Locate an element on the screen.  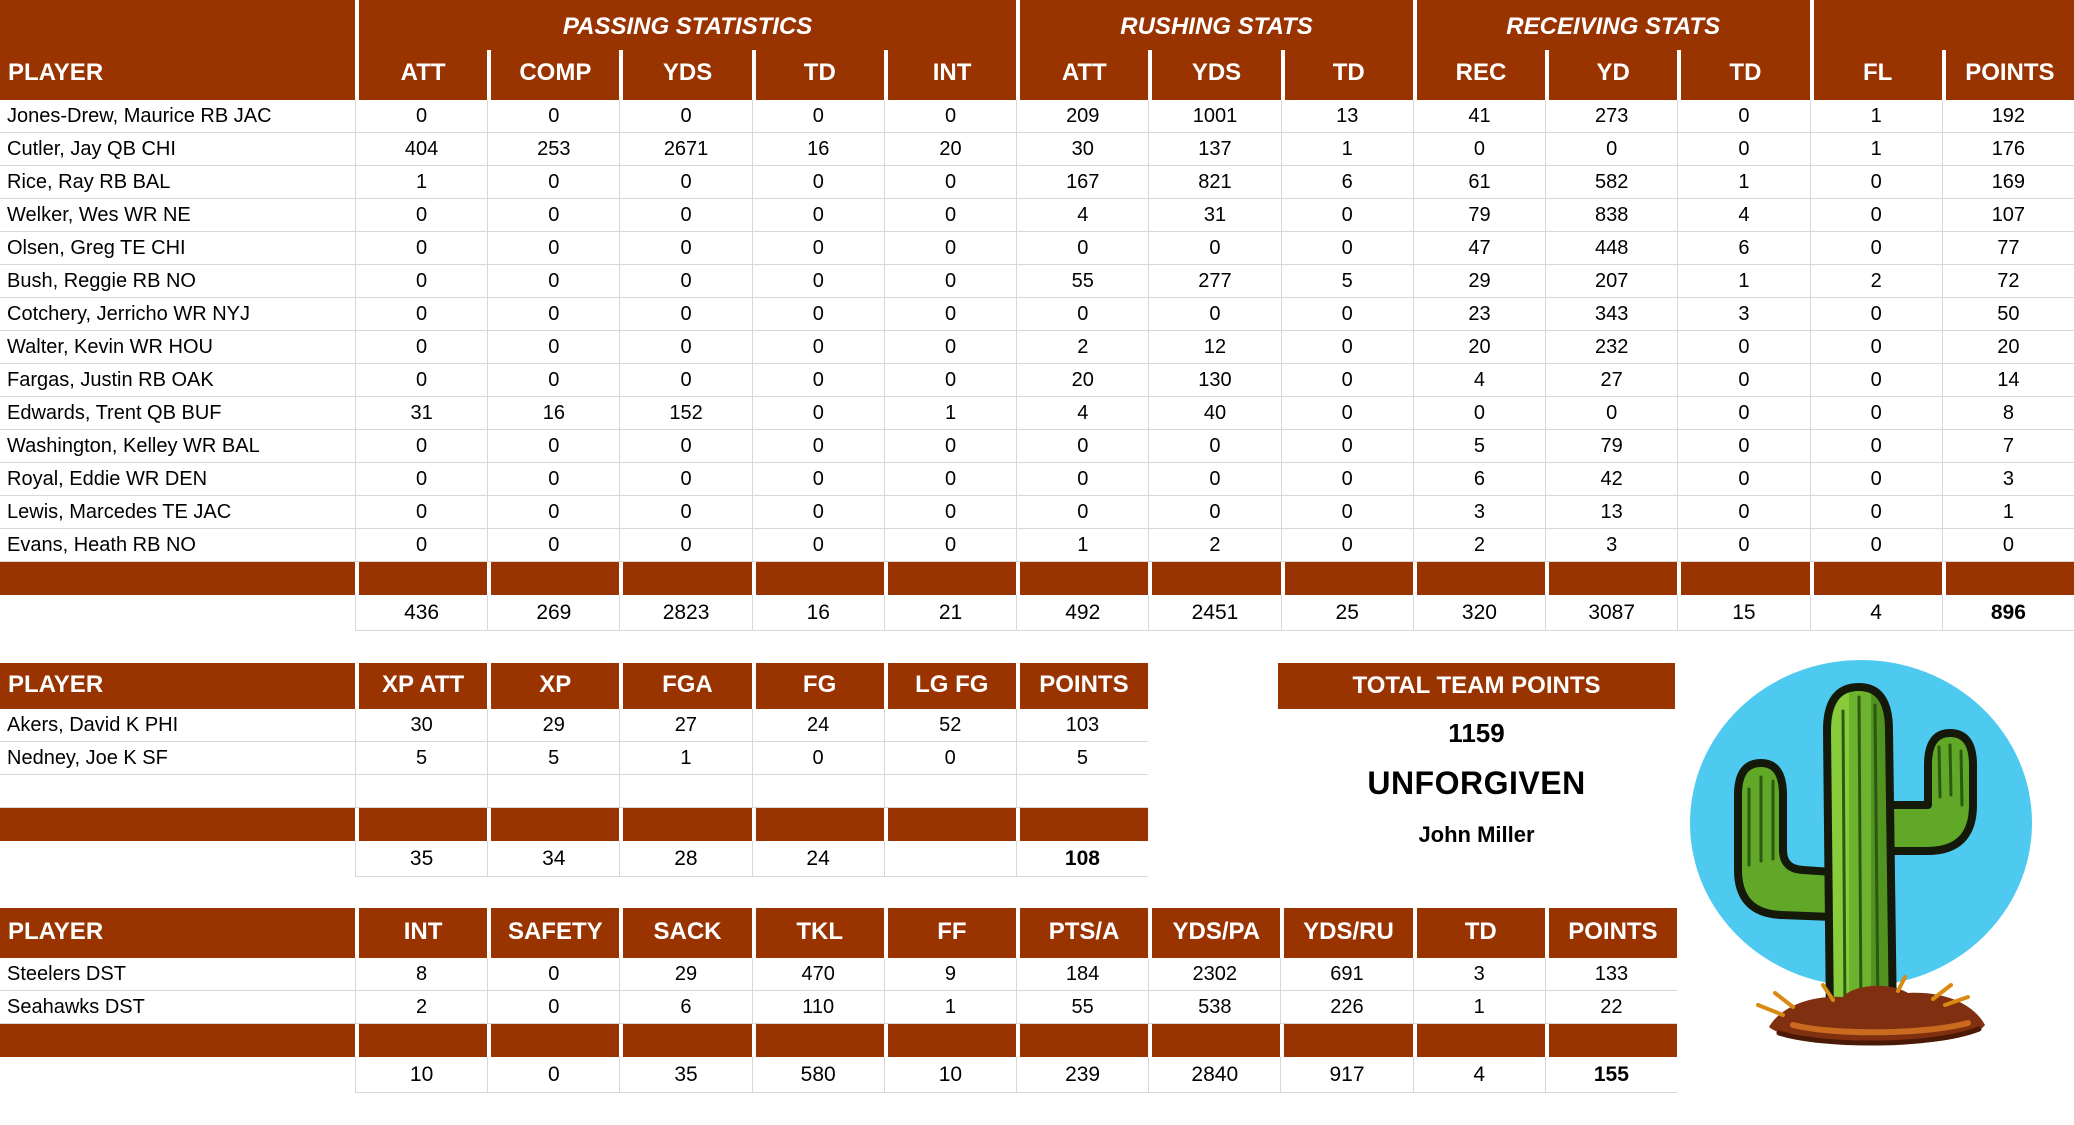
stat-value-cell: 55 is located at coordinates (1082, 1007).